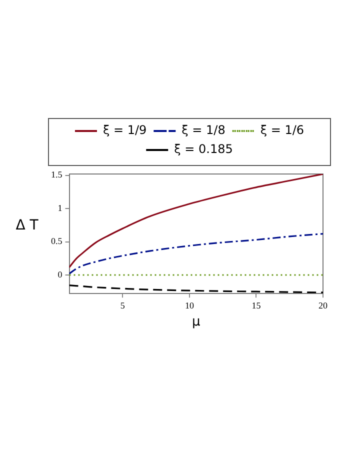 The image size is (357, 462). I want to click on legend-label: ξ = 1/9, so click(124, 130).